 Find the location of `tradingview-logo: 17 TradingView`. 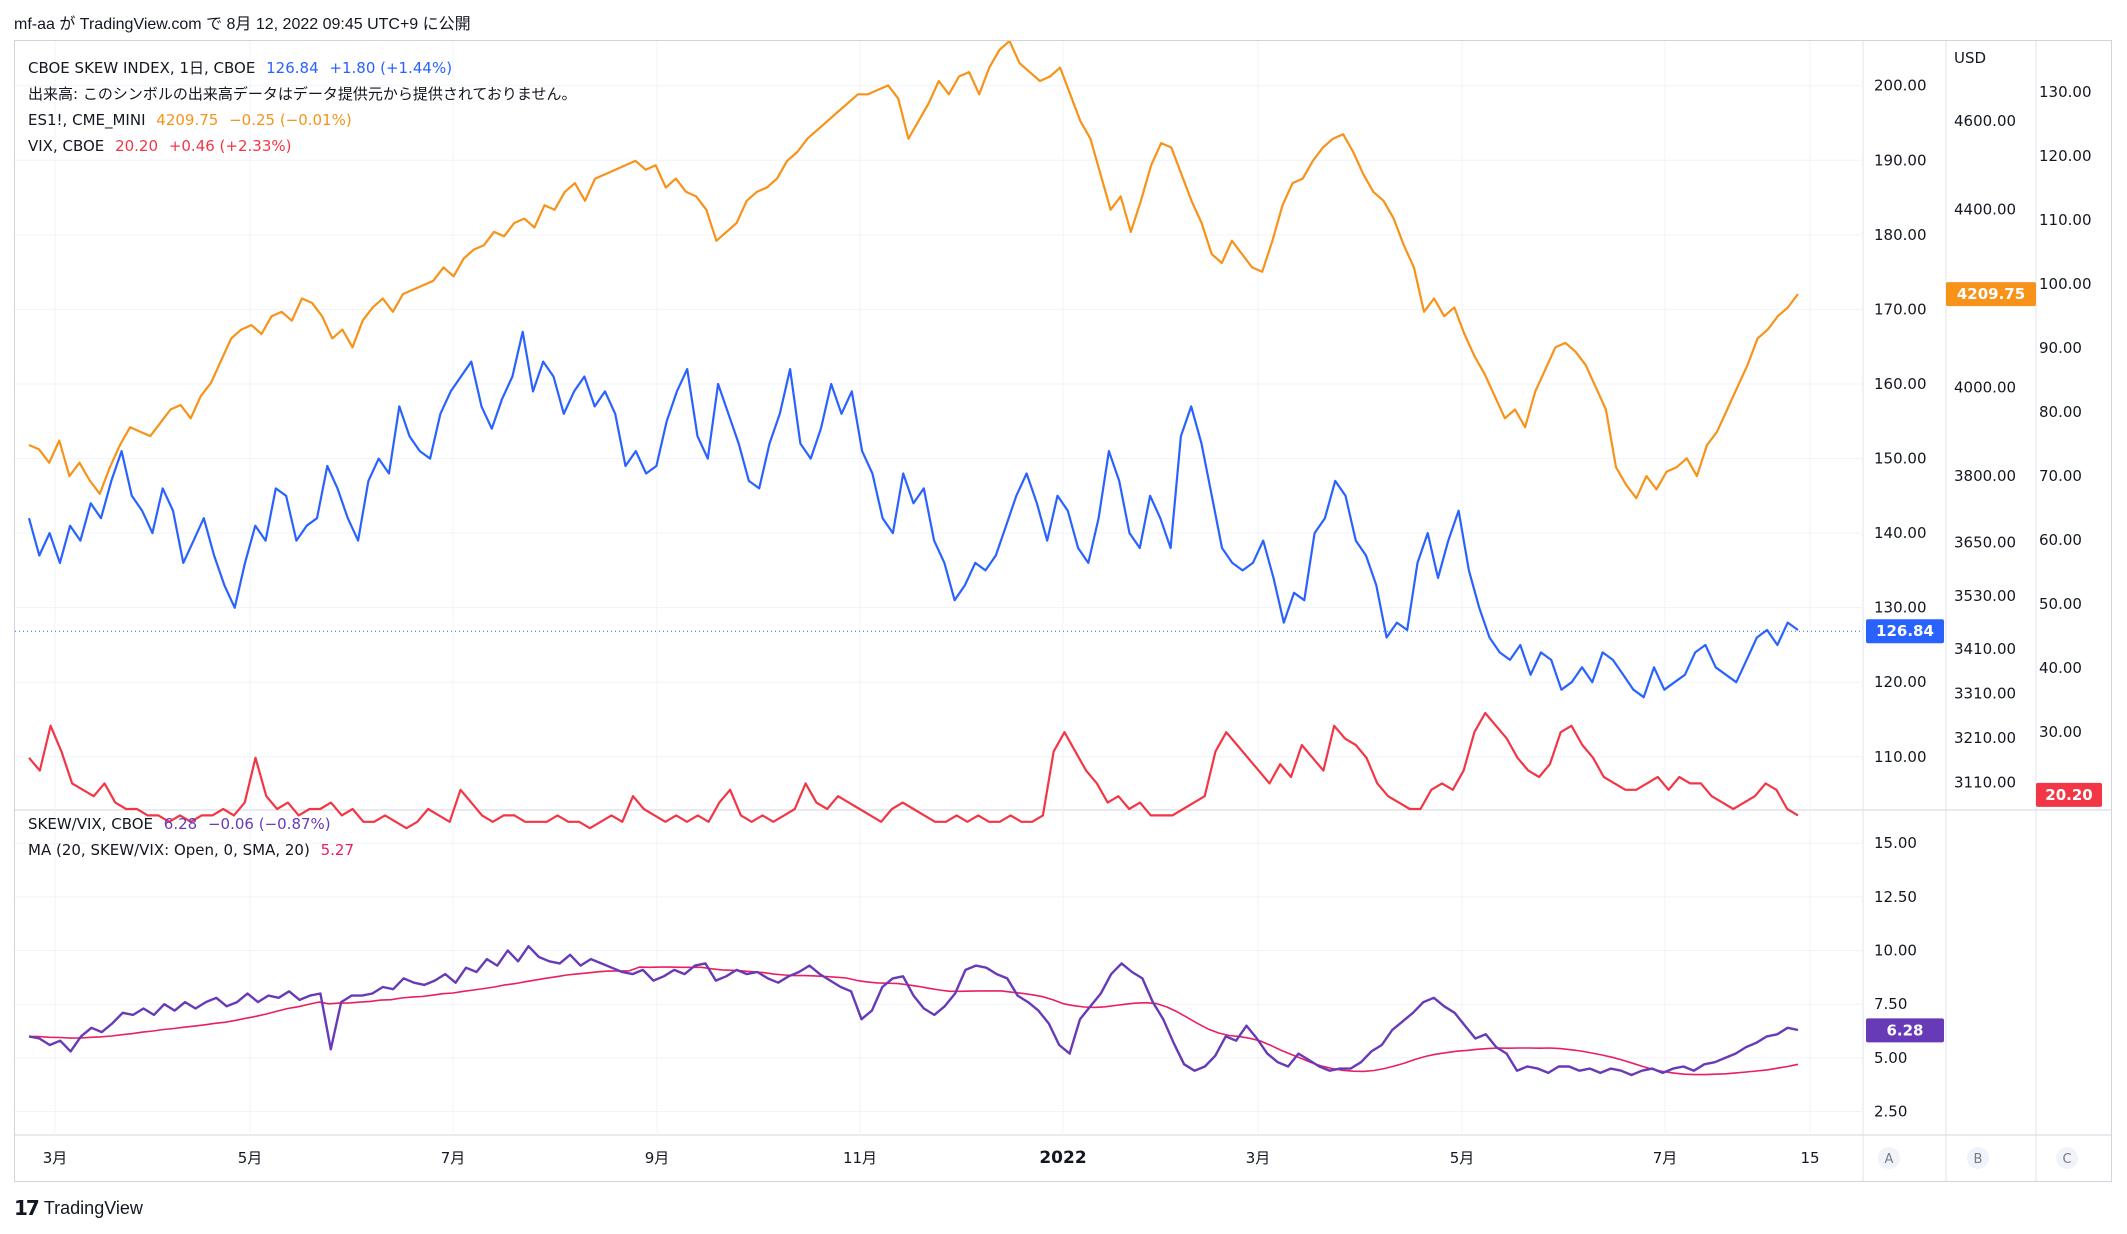

tradingview-logo: 17 TradingView is located at coordinates (78, 1208).